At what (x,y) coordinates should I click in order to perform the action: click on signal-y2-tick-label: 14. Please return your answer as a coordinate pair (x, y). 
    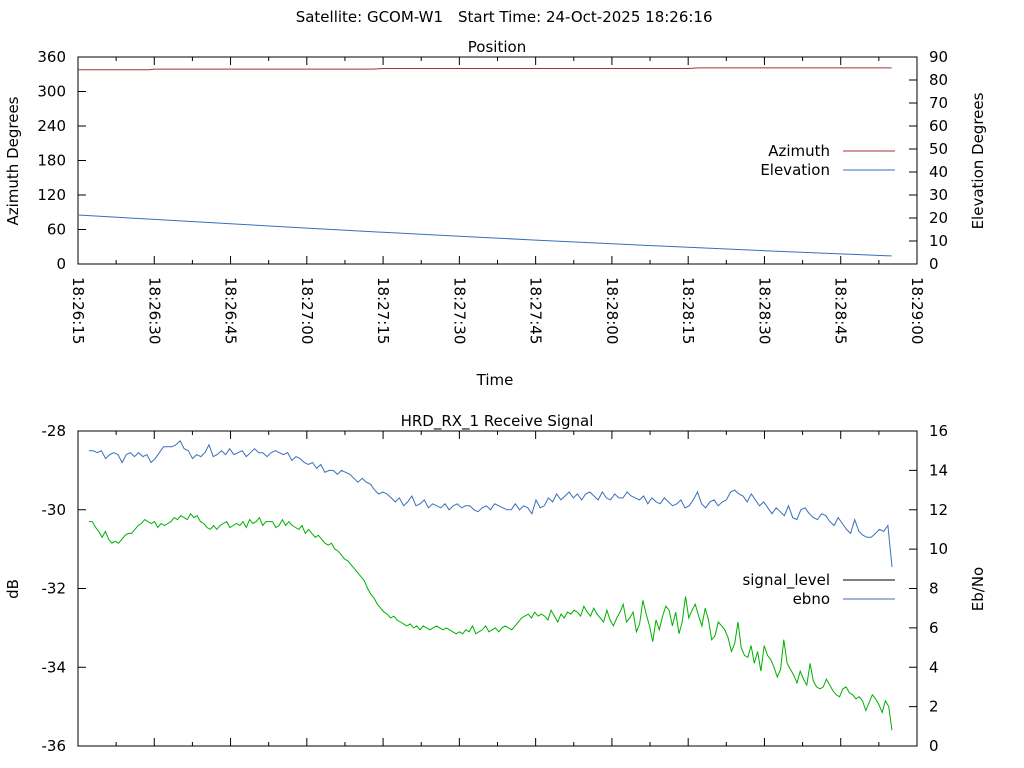
    Looking at the image, I should click on (938, 470).